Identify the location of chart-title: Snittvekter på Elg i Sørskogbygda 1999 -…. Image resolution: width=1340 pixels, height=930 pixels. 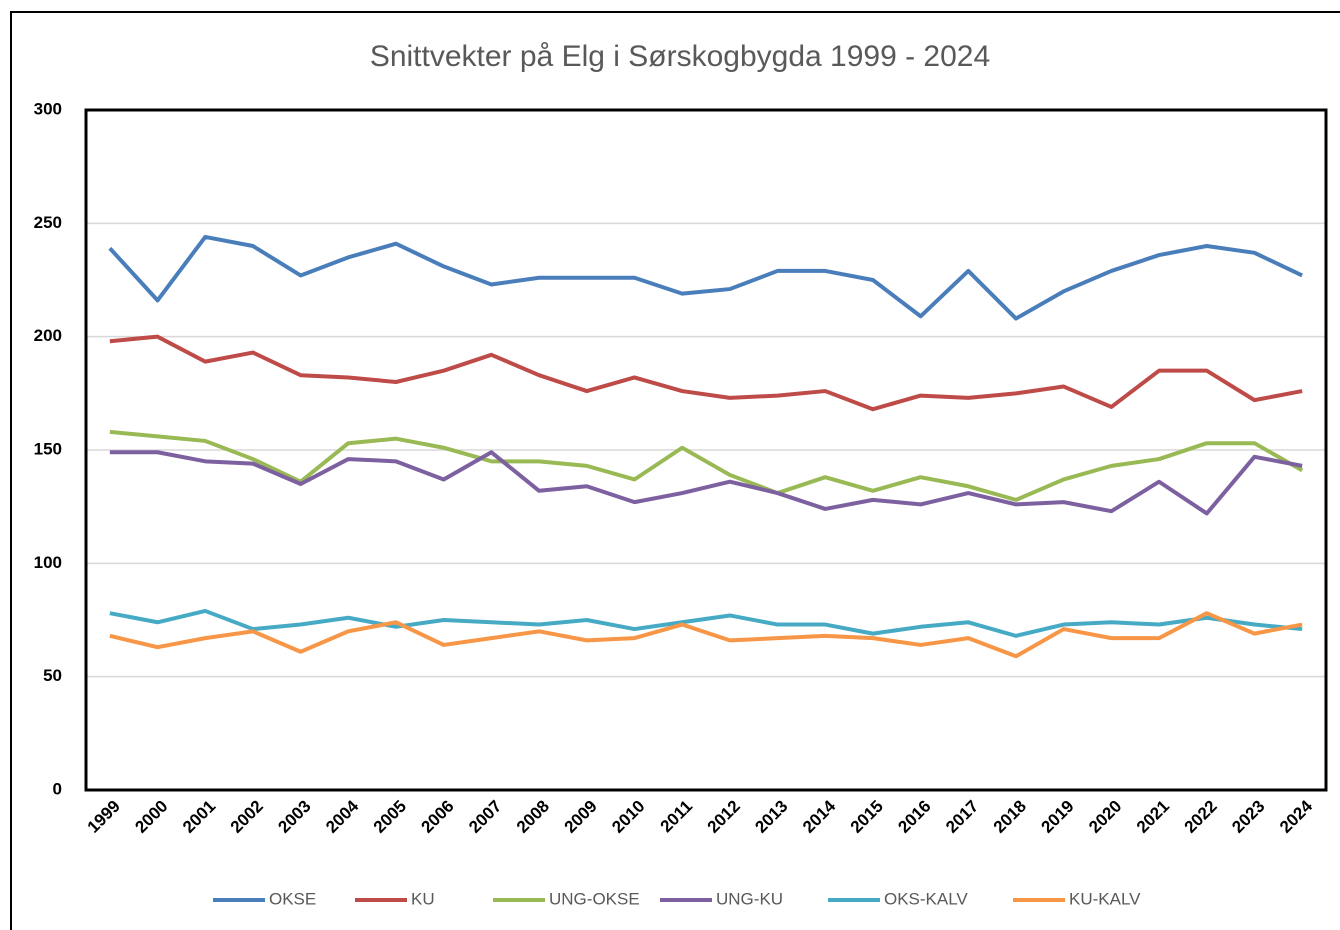
(680, 56).